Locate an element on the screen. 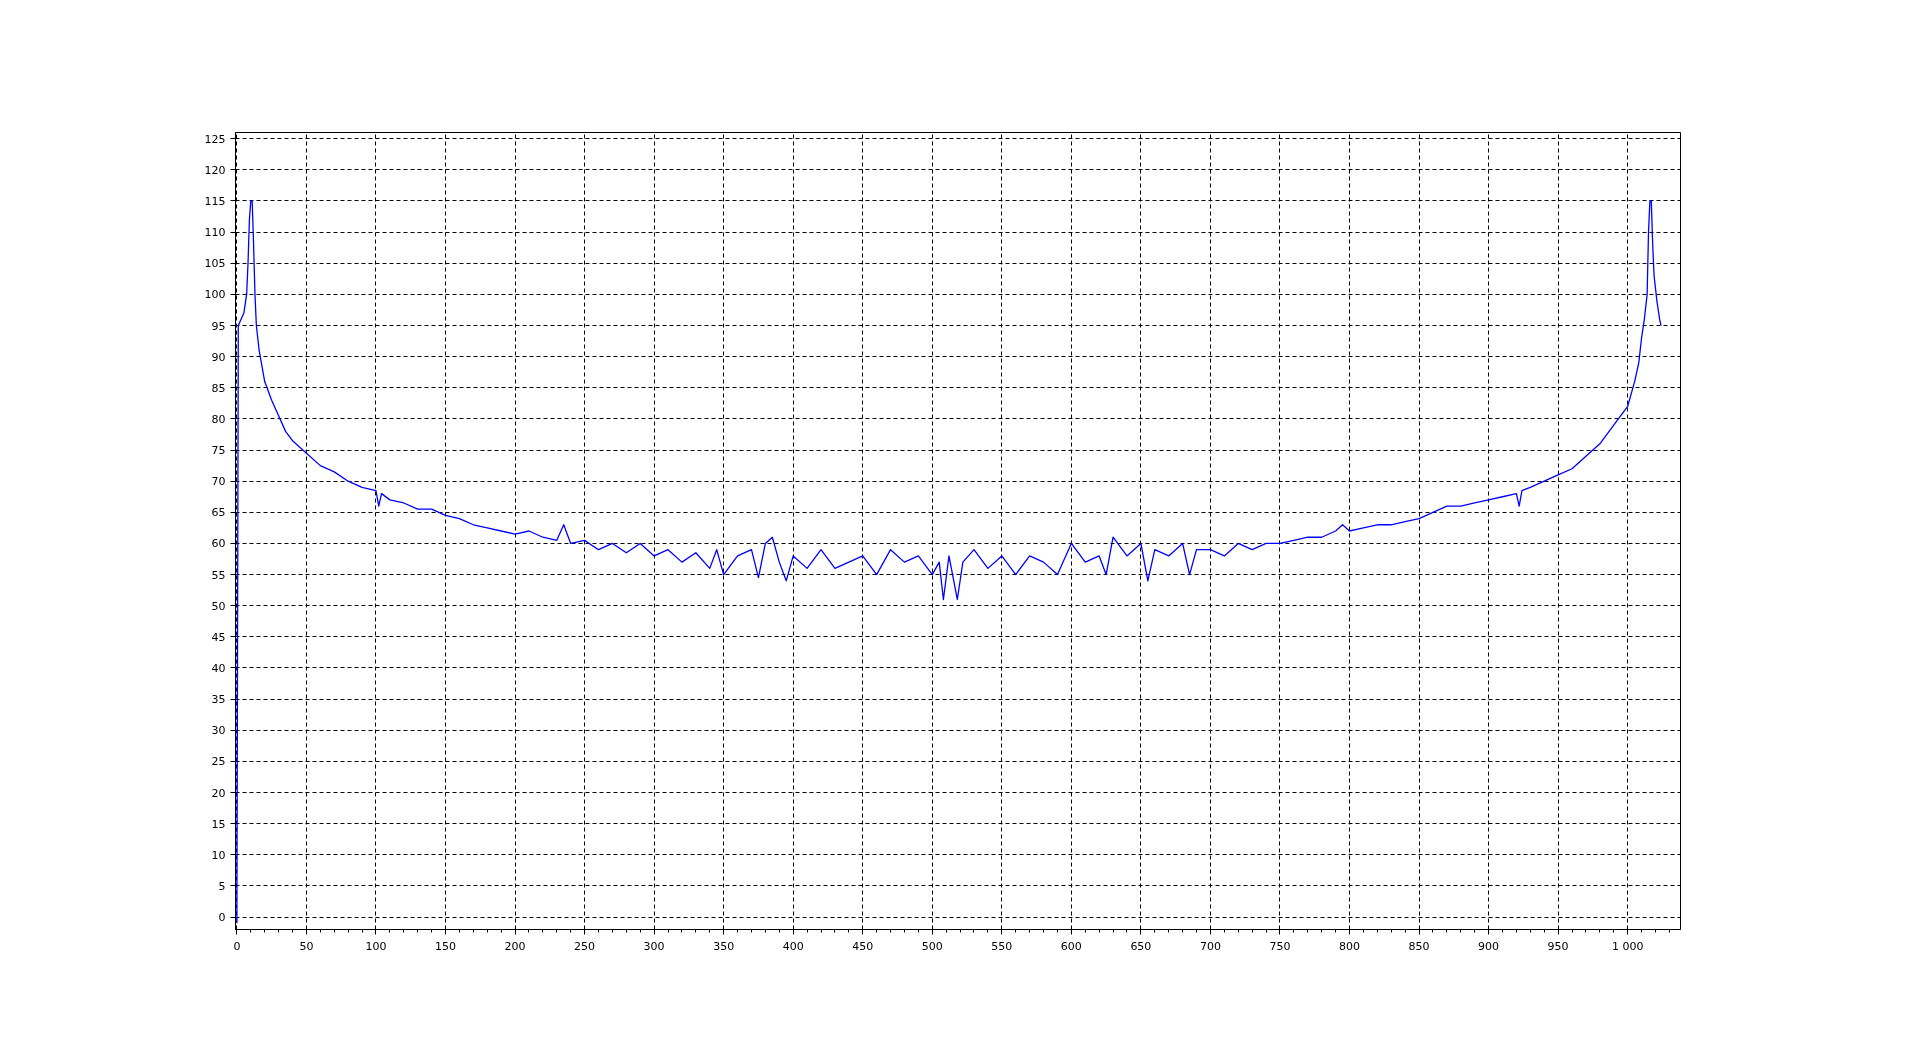 The image size is (1920, 1059). y-tick-label: 5 is located at coordinates (222, 886).